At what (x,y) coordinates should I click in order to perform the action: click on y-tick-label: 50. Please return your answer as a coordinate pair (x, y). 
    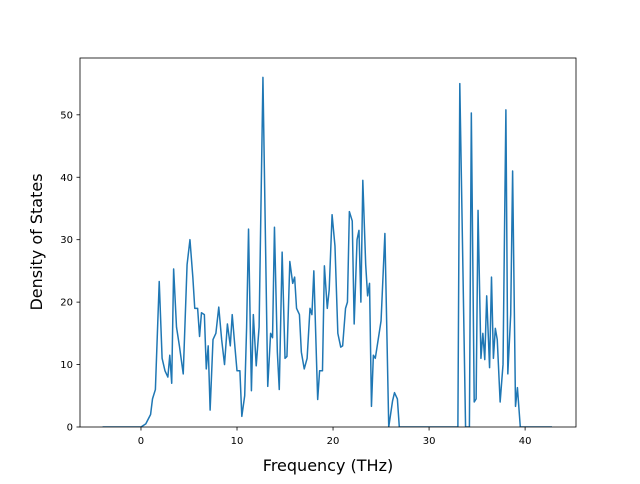
    Looking at the image, I should click on (66, 115).